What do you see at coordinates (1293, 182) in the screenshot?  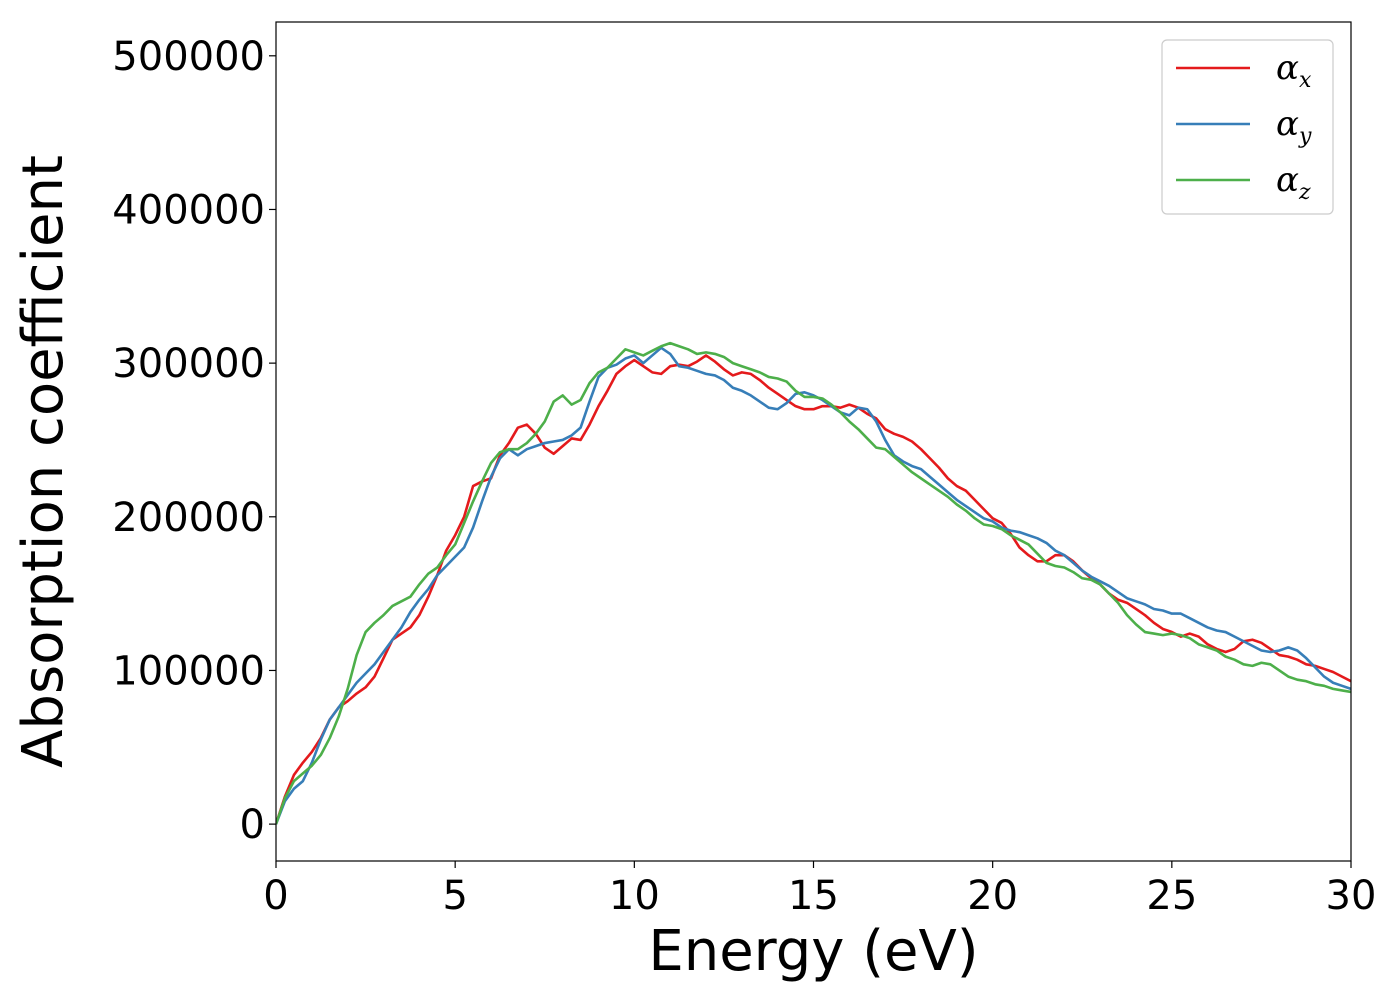 I see `legend-label-z: αz` at bounding box center [1293, 182].